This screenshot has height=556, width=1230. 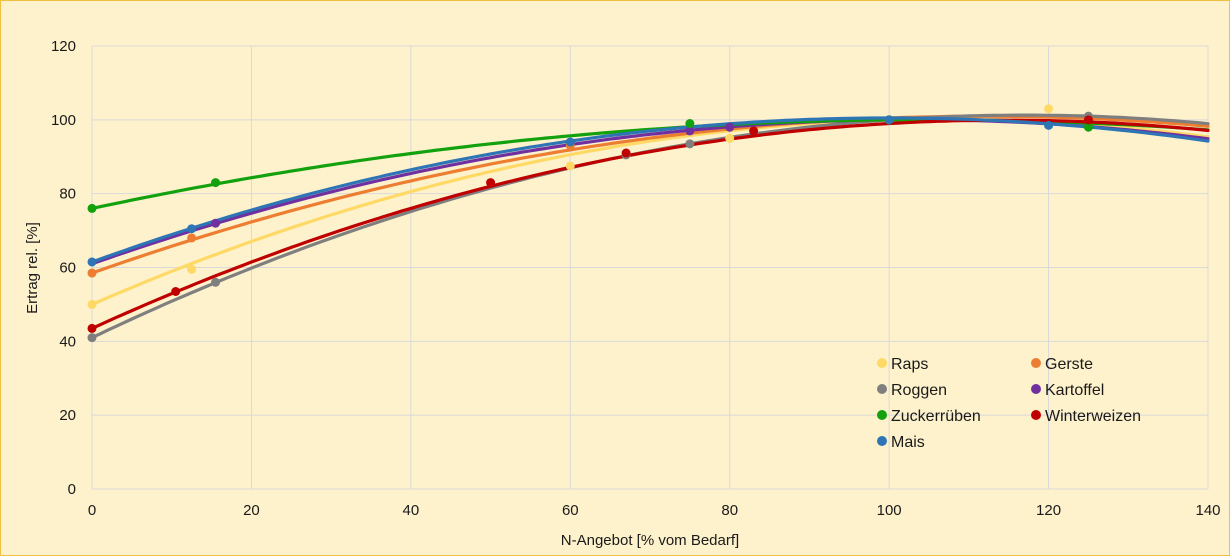 I want to click on legend-marker-gerste, so click(x=1036, y=363).